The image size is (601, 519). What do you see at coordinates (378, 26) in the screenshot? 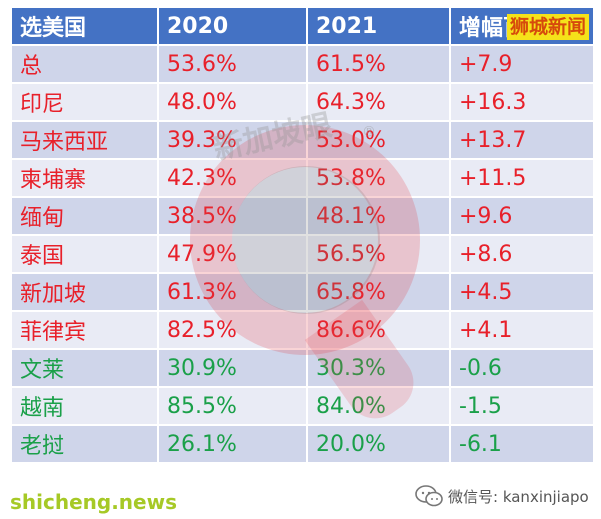
I see `header-2021: 2021` at bounding box center [378, 26].